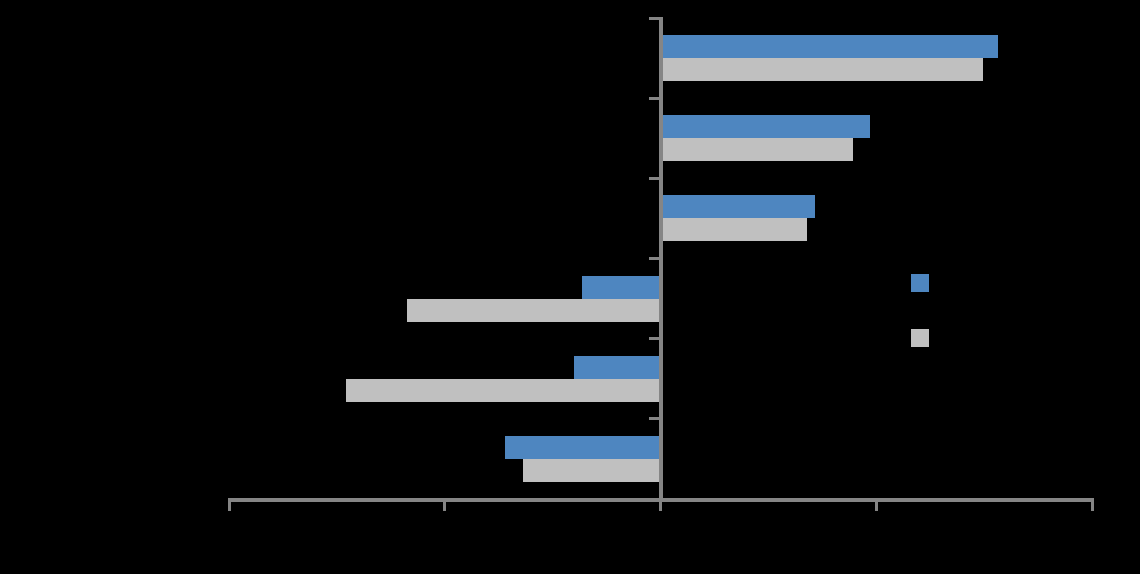 The height and width of the screenshot is (574, 1140). What do you see at coordinates (621, 287) in the screenshot?
I see `bar-blue-row4` at bounding box center [621, 287].